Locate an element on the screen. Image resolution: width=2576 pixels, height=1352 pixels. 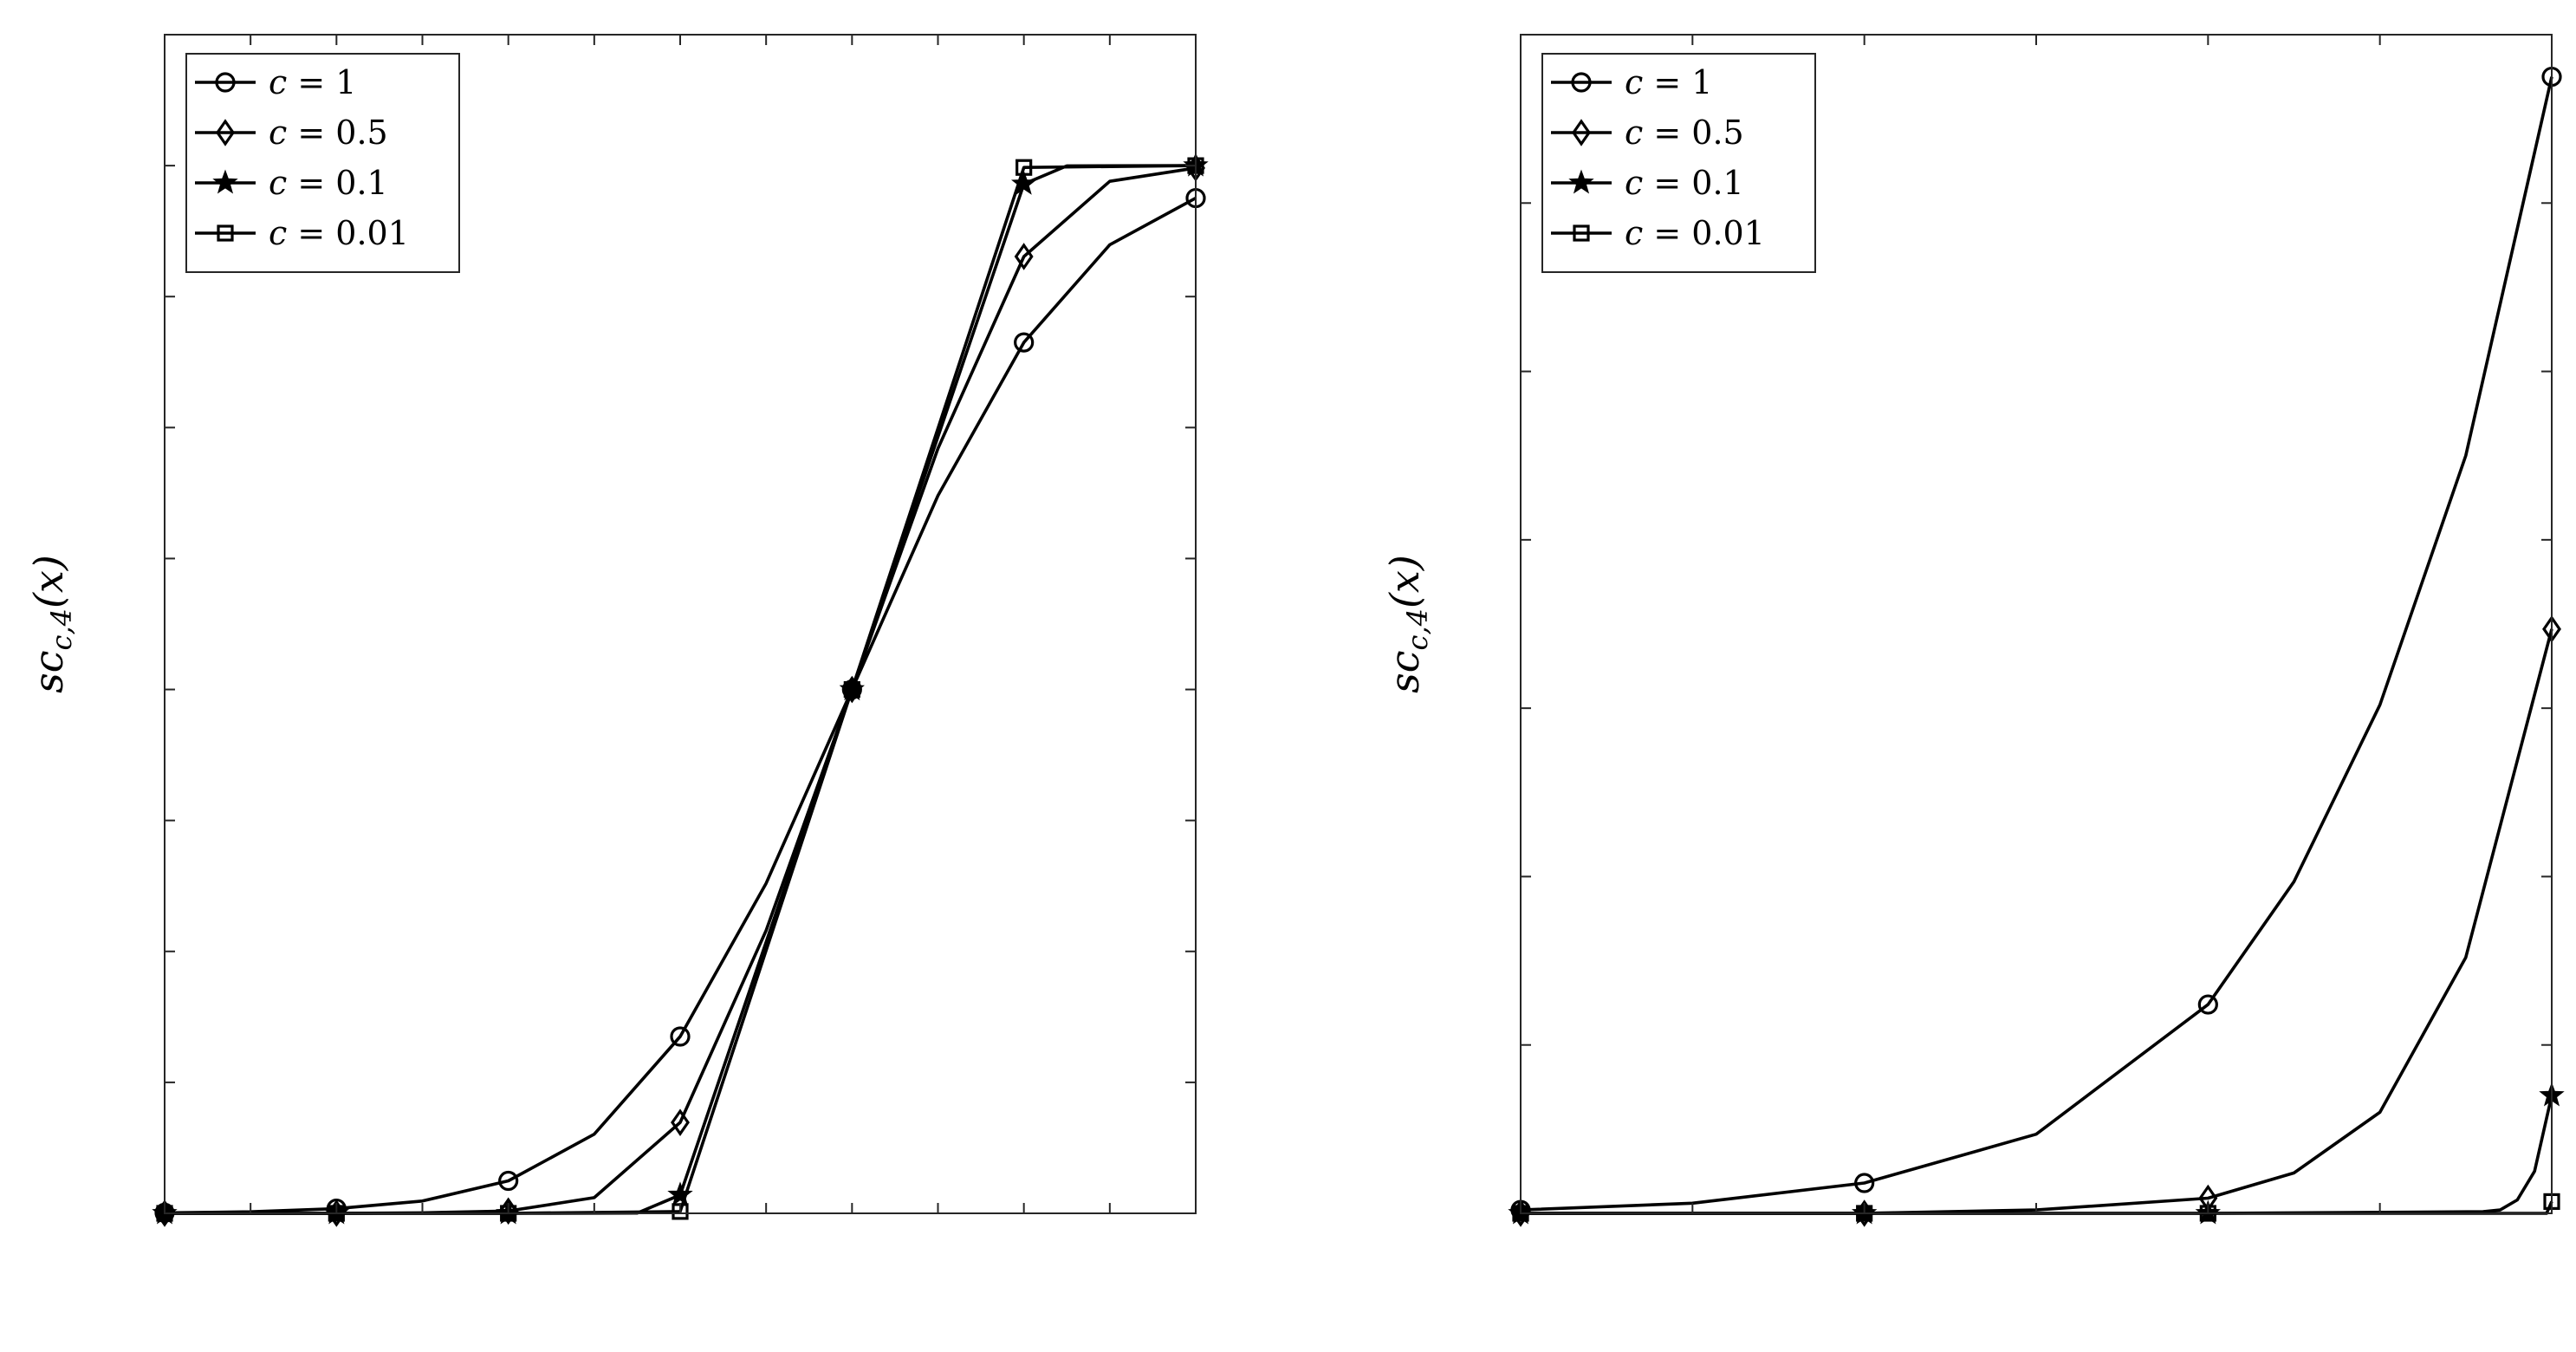
series-1-point-5-shape is located at coordinates (1024, 256).